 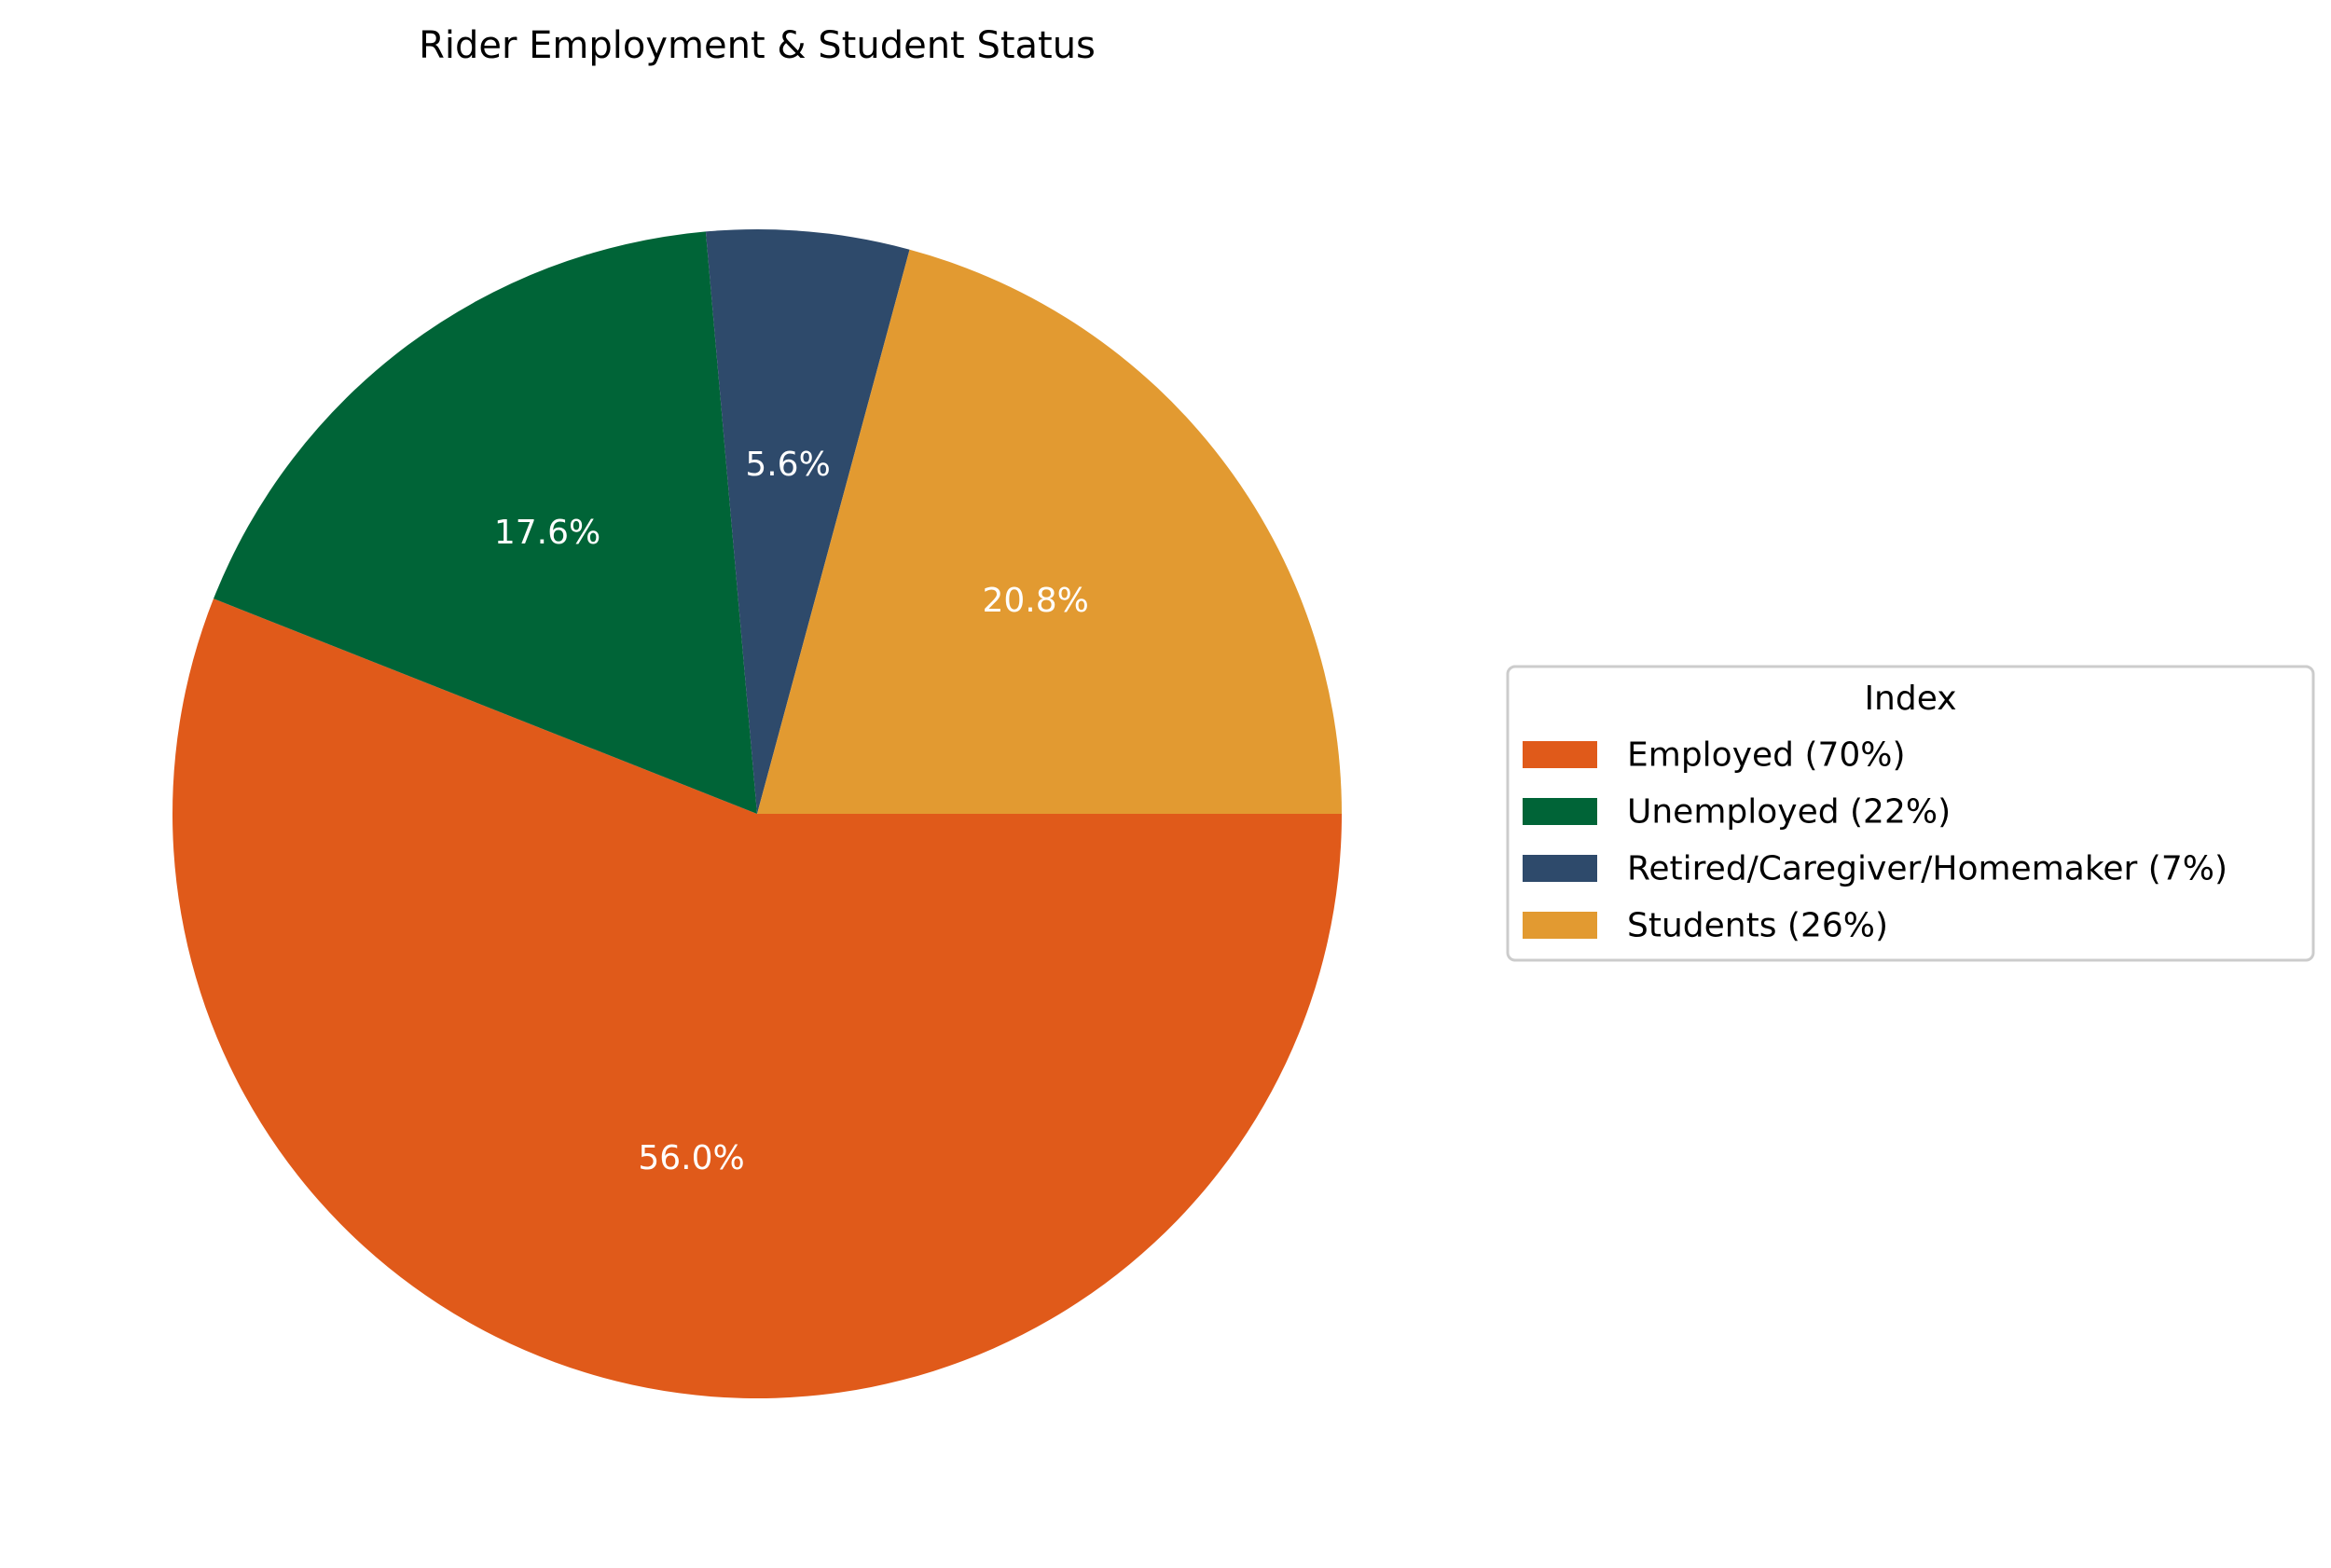 I want to click on pie-percent-label-1: 56.0%, so click(x=691, y=1158).